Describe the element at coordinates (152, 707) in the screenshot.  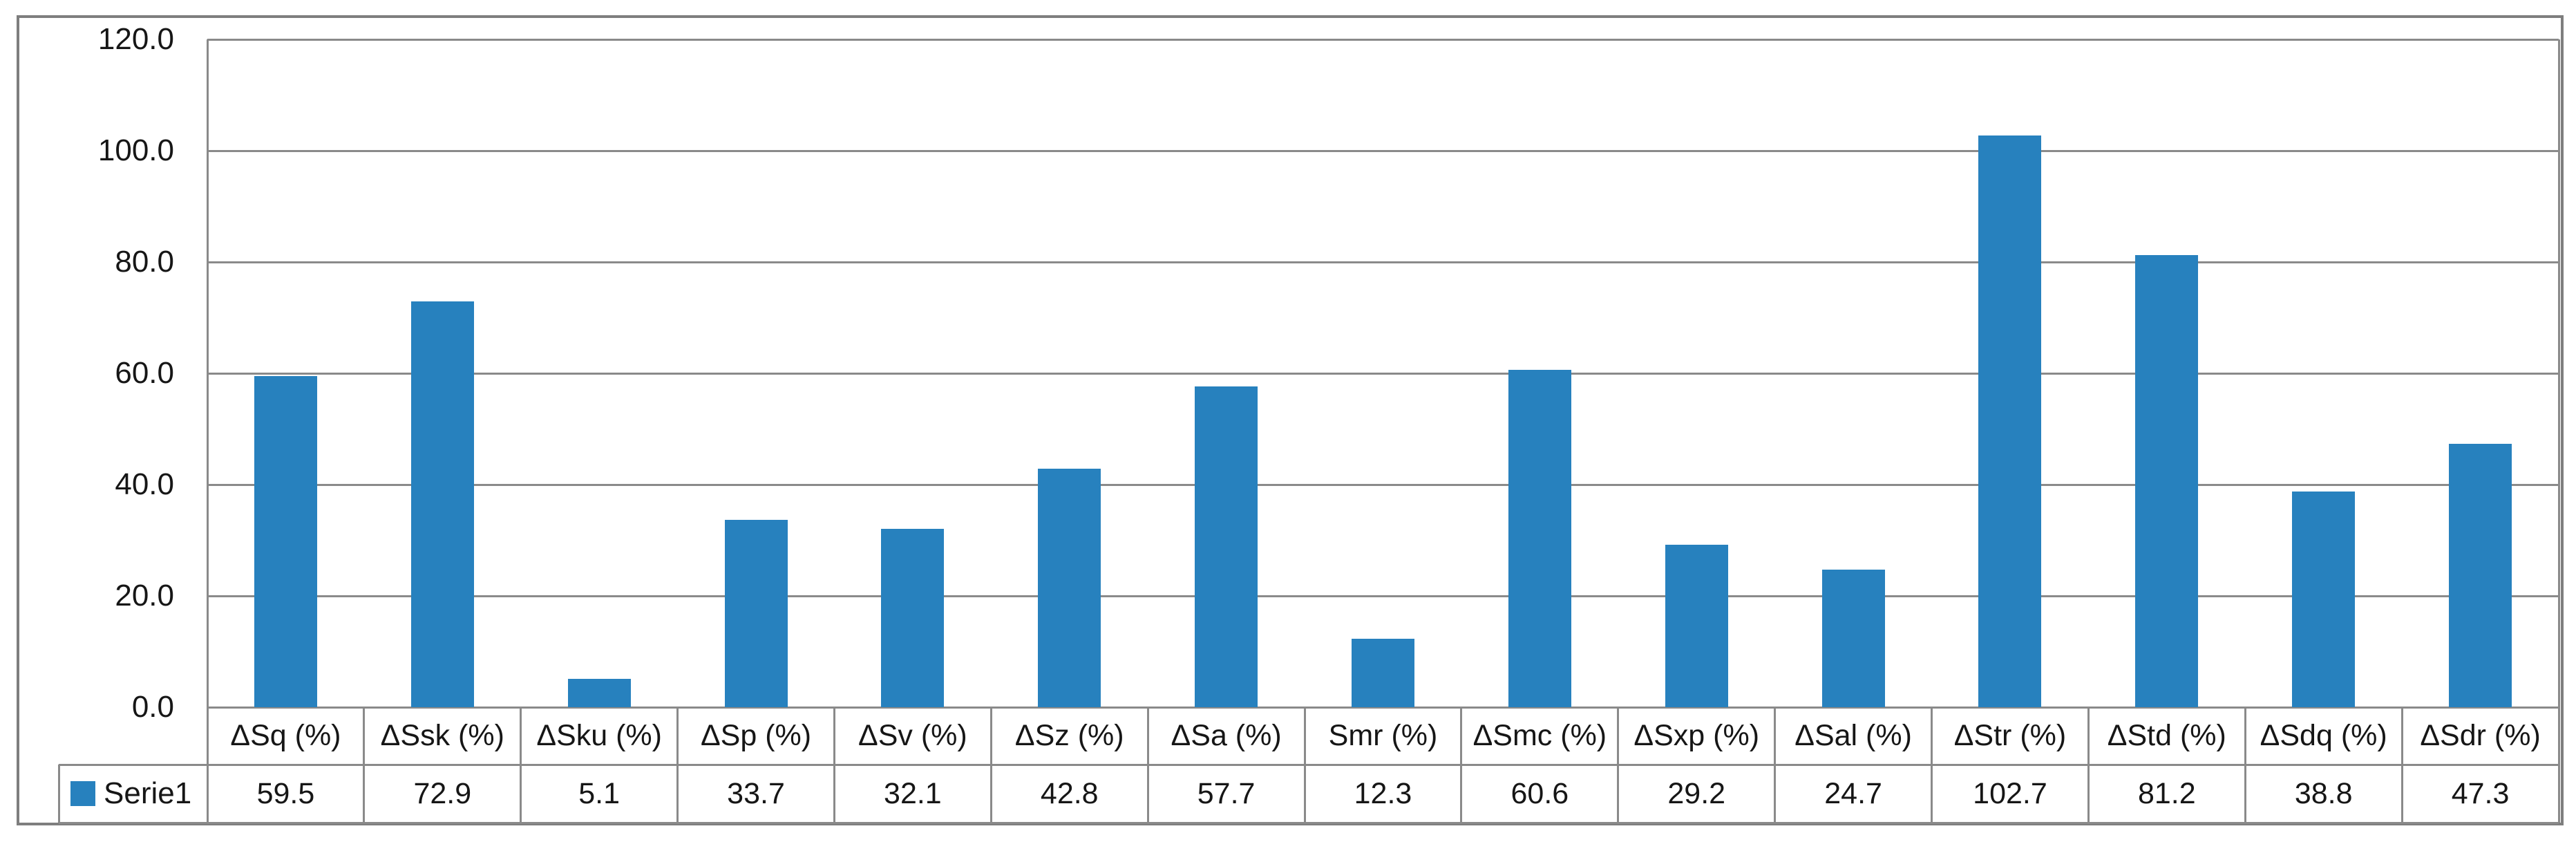
I see `y-tick-label: 0.0` at that location.